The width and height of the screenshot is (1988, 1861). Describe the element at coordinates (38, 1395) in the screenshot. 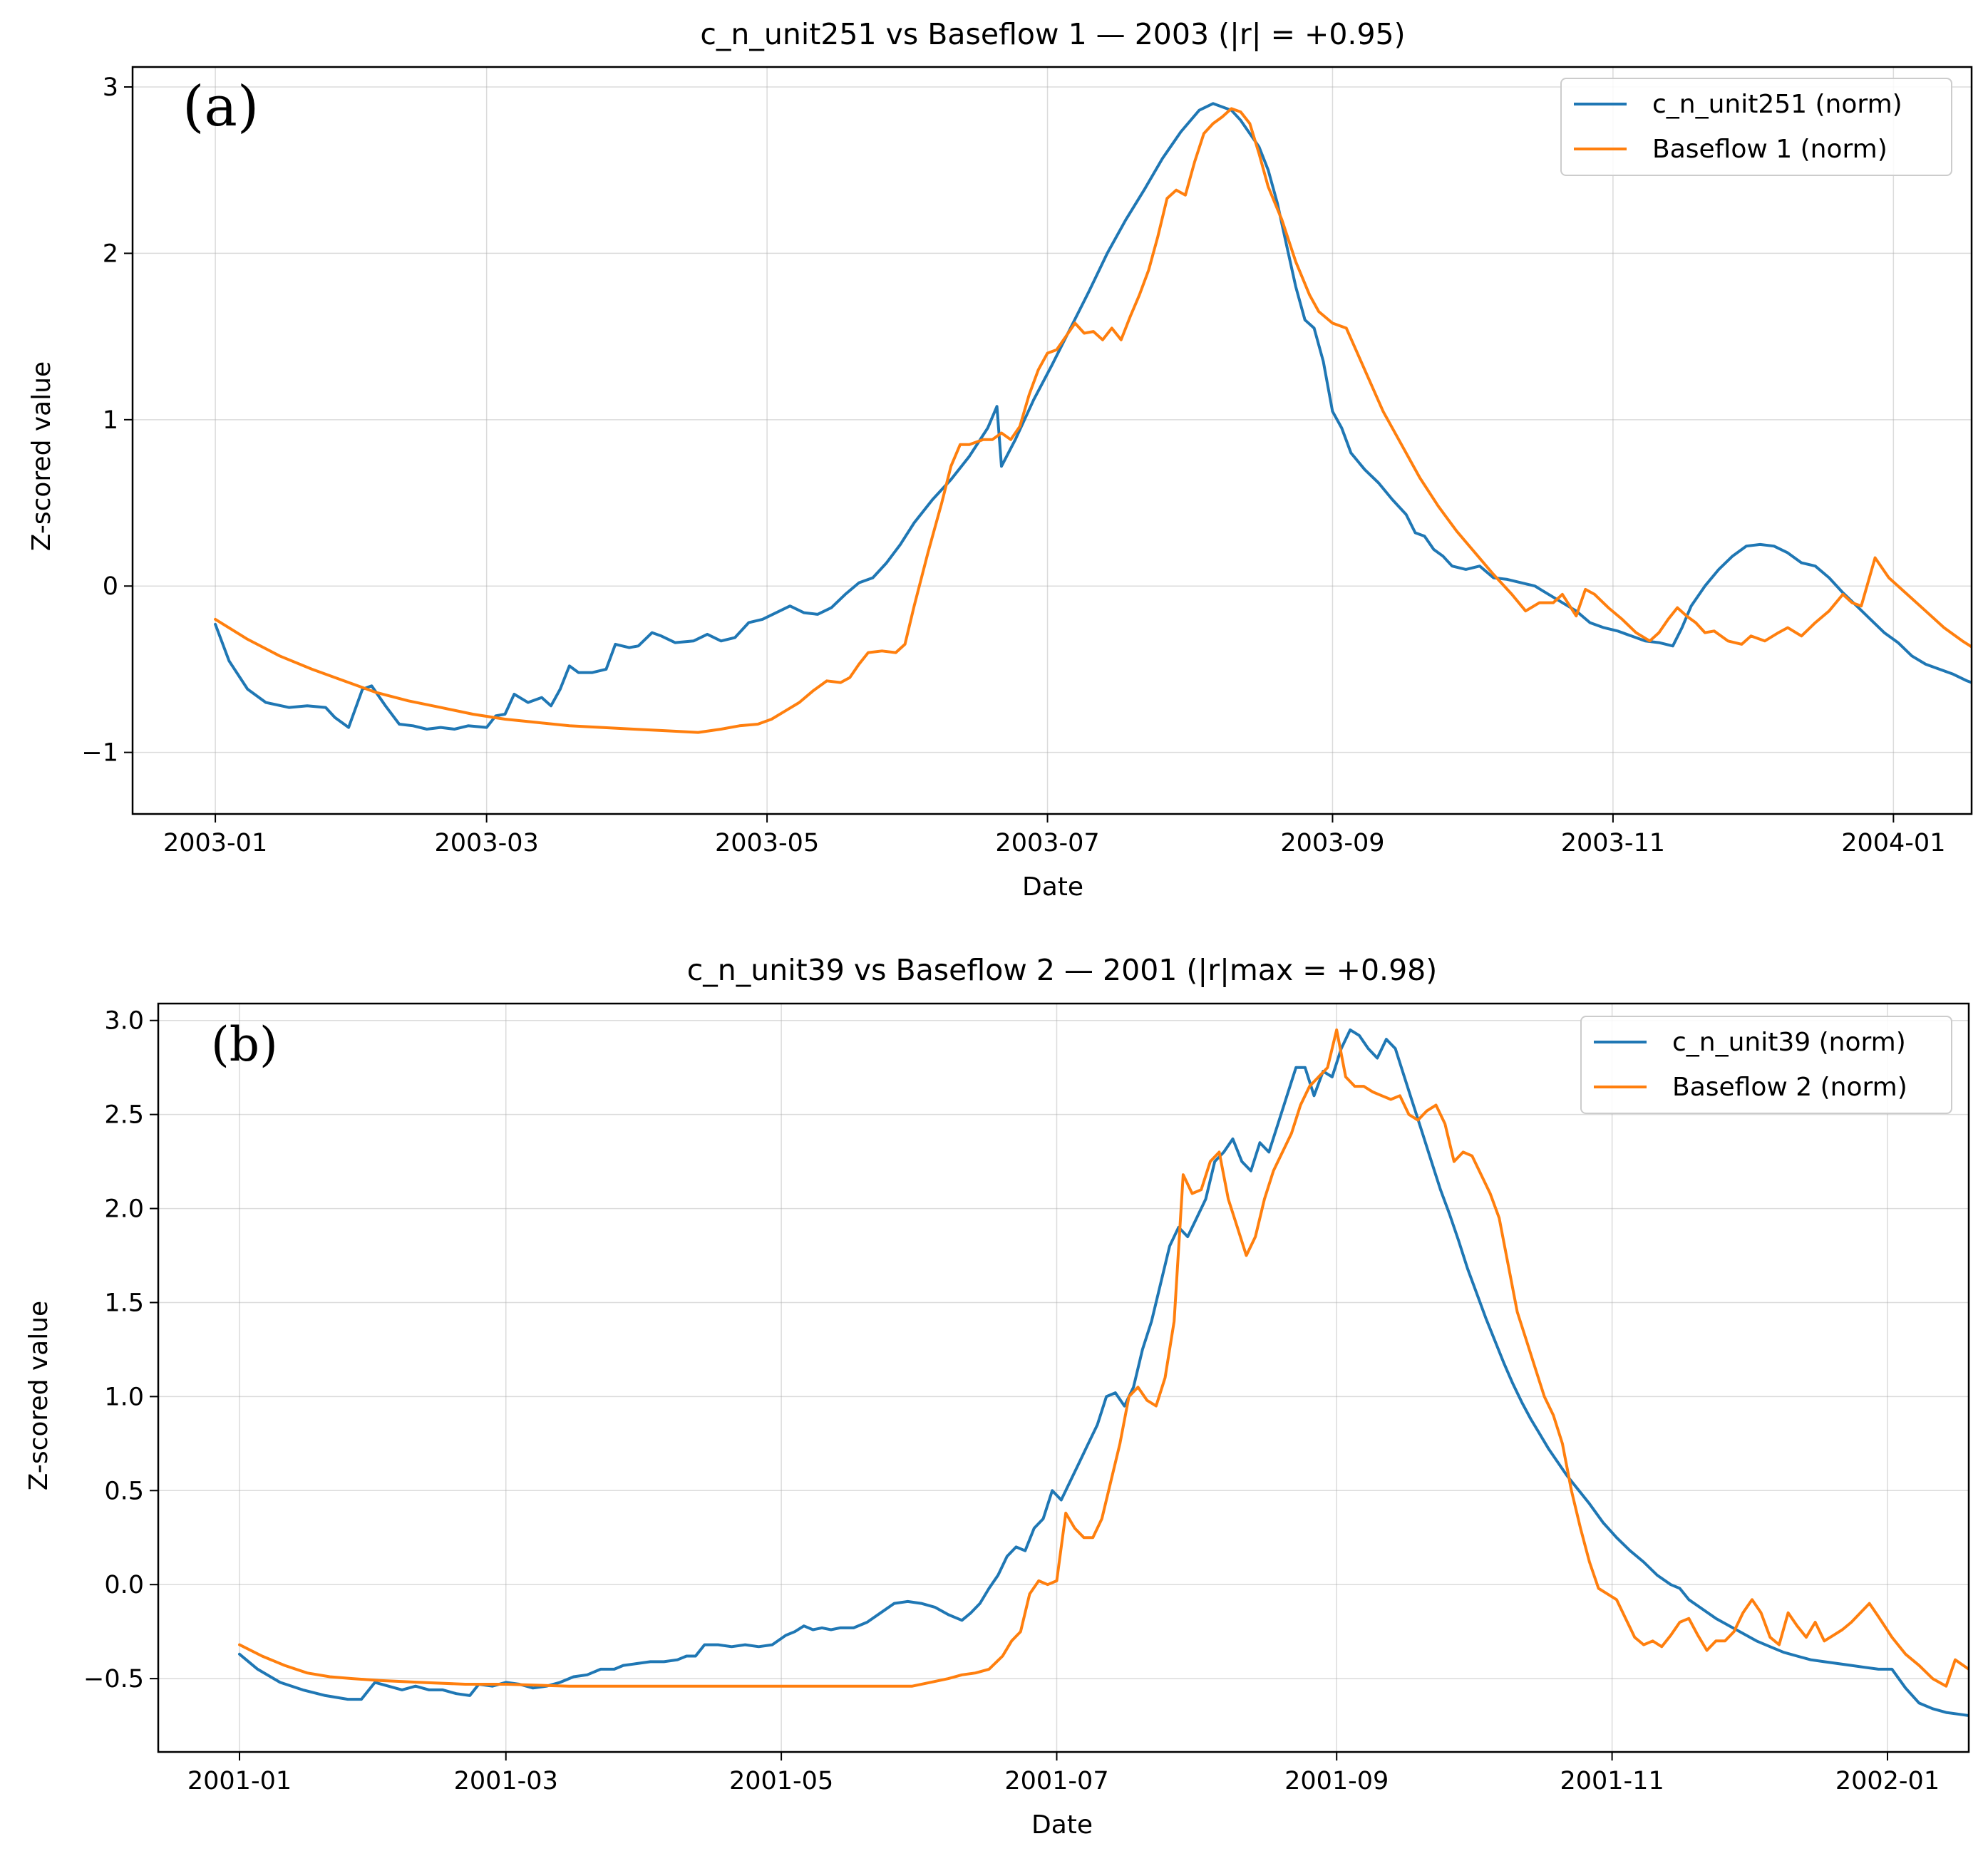

I see `y-axis-label-b: Z-scored value` at that location.